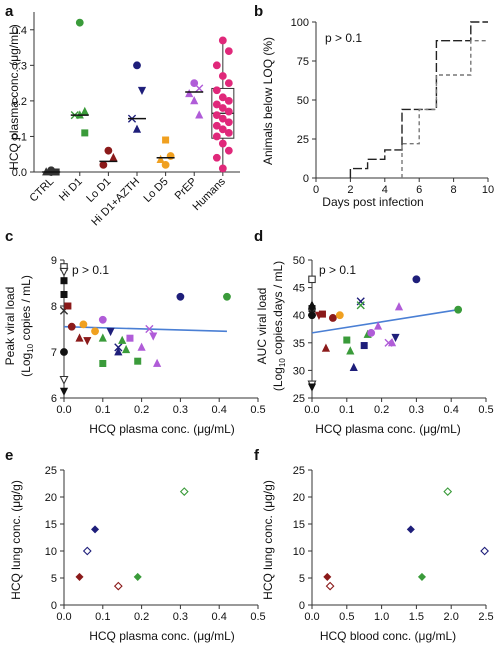  I want to click on panel-e-y-tick-label: 5, so click(54, 579).